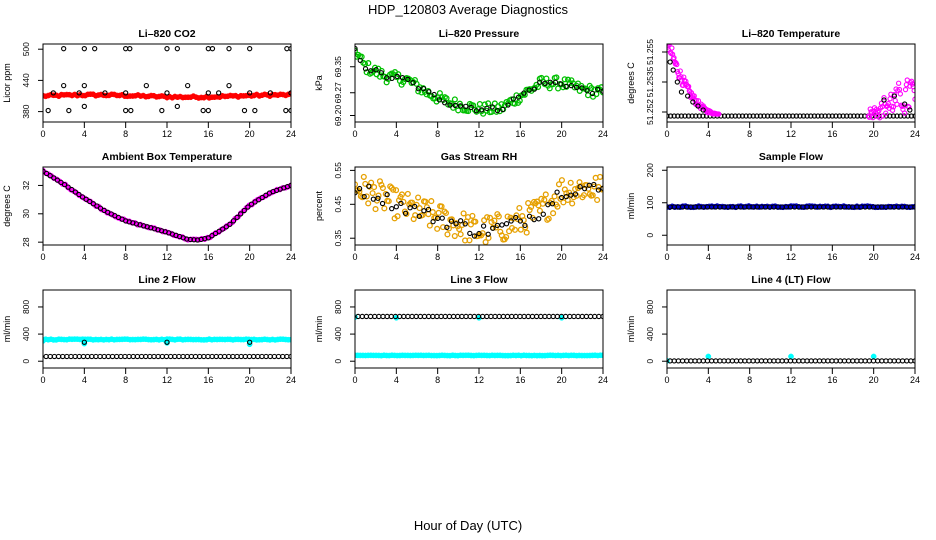  I want to click on series-upper, so click(167, 342).